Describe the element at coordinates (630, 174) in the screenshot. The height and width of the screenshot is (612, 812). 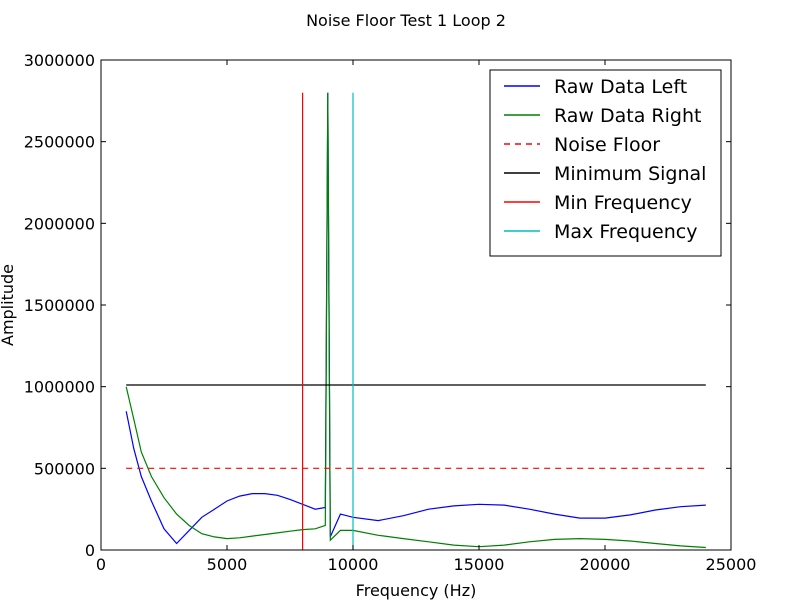
I see `legend-label-minimum-signal: Minimum Signal` at that location.